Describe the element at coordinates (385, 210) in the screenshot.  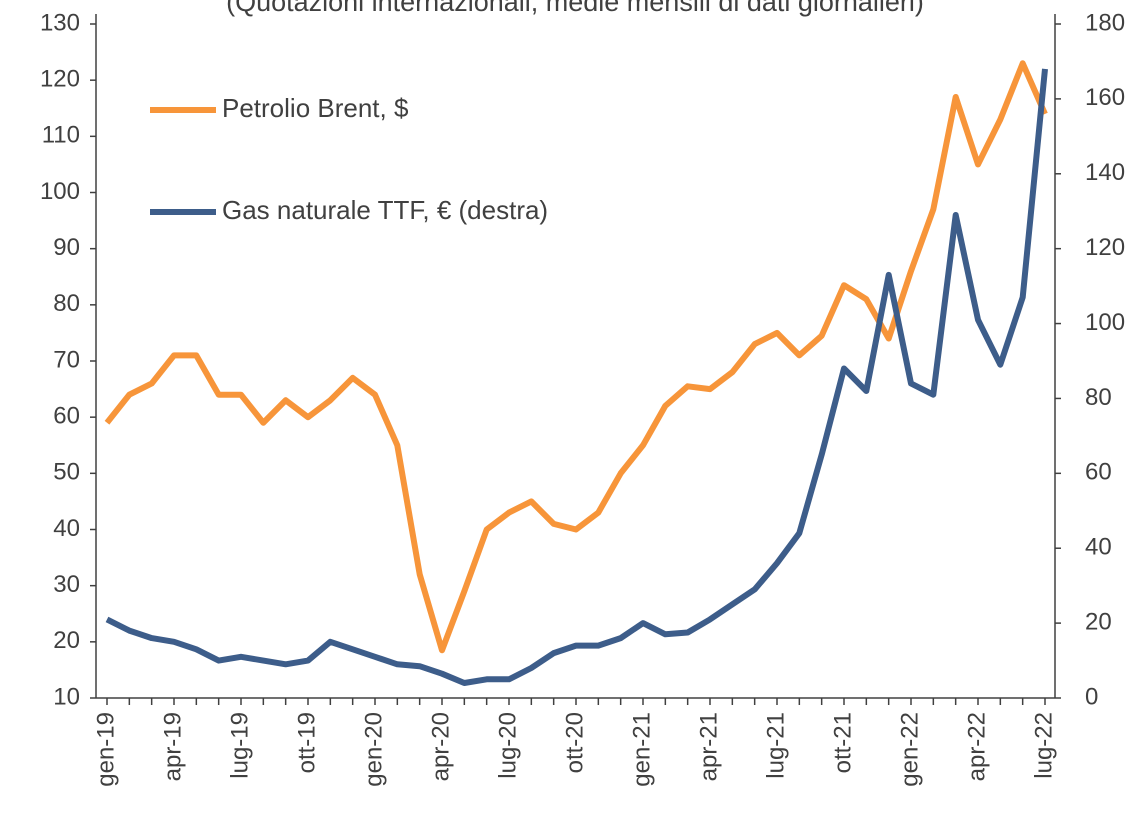
I see `legend-label: Gas naturale TTF, € (destra)` at that location.